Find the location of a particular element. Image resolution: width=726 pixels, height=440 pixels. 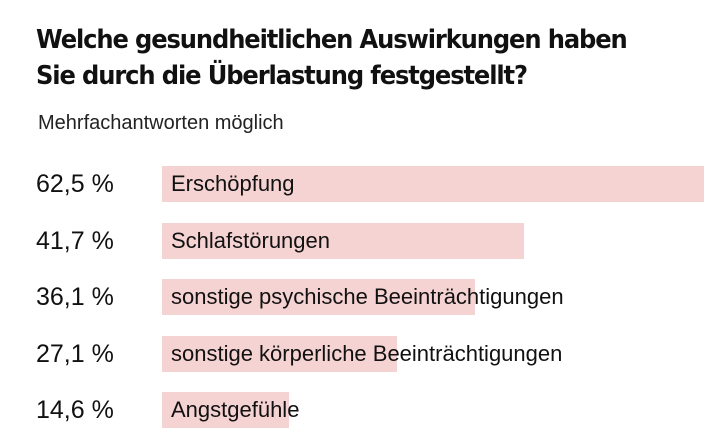

category-label-1: Erschöpfung is located at coordinates (233, 183).